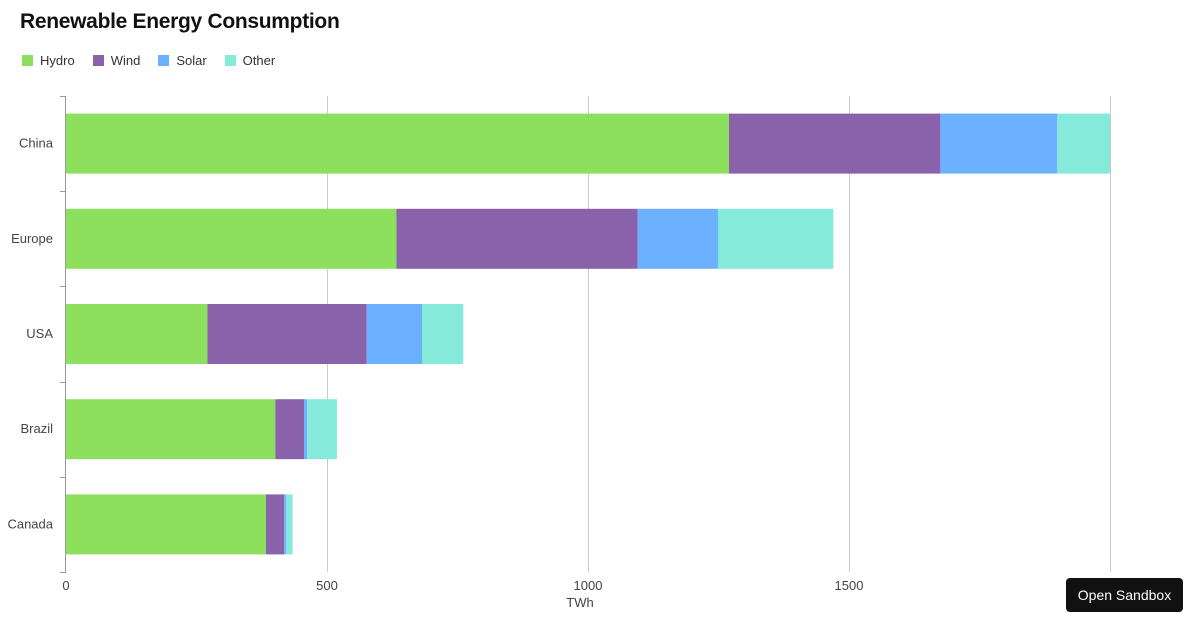 The width and height of the screenshot is (1200, 630). I want to click on bar-europe-solar, so click(677, 238).